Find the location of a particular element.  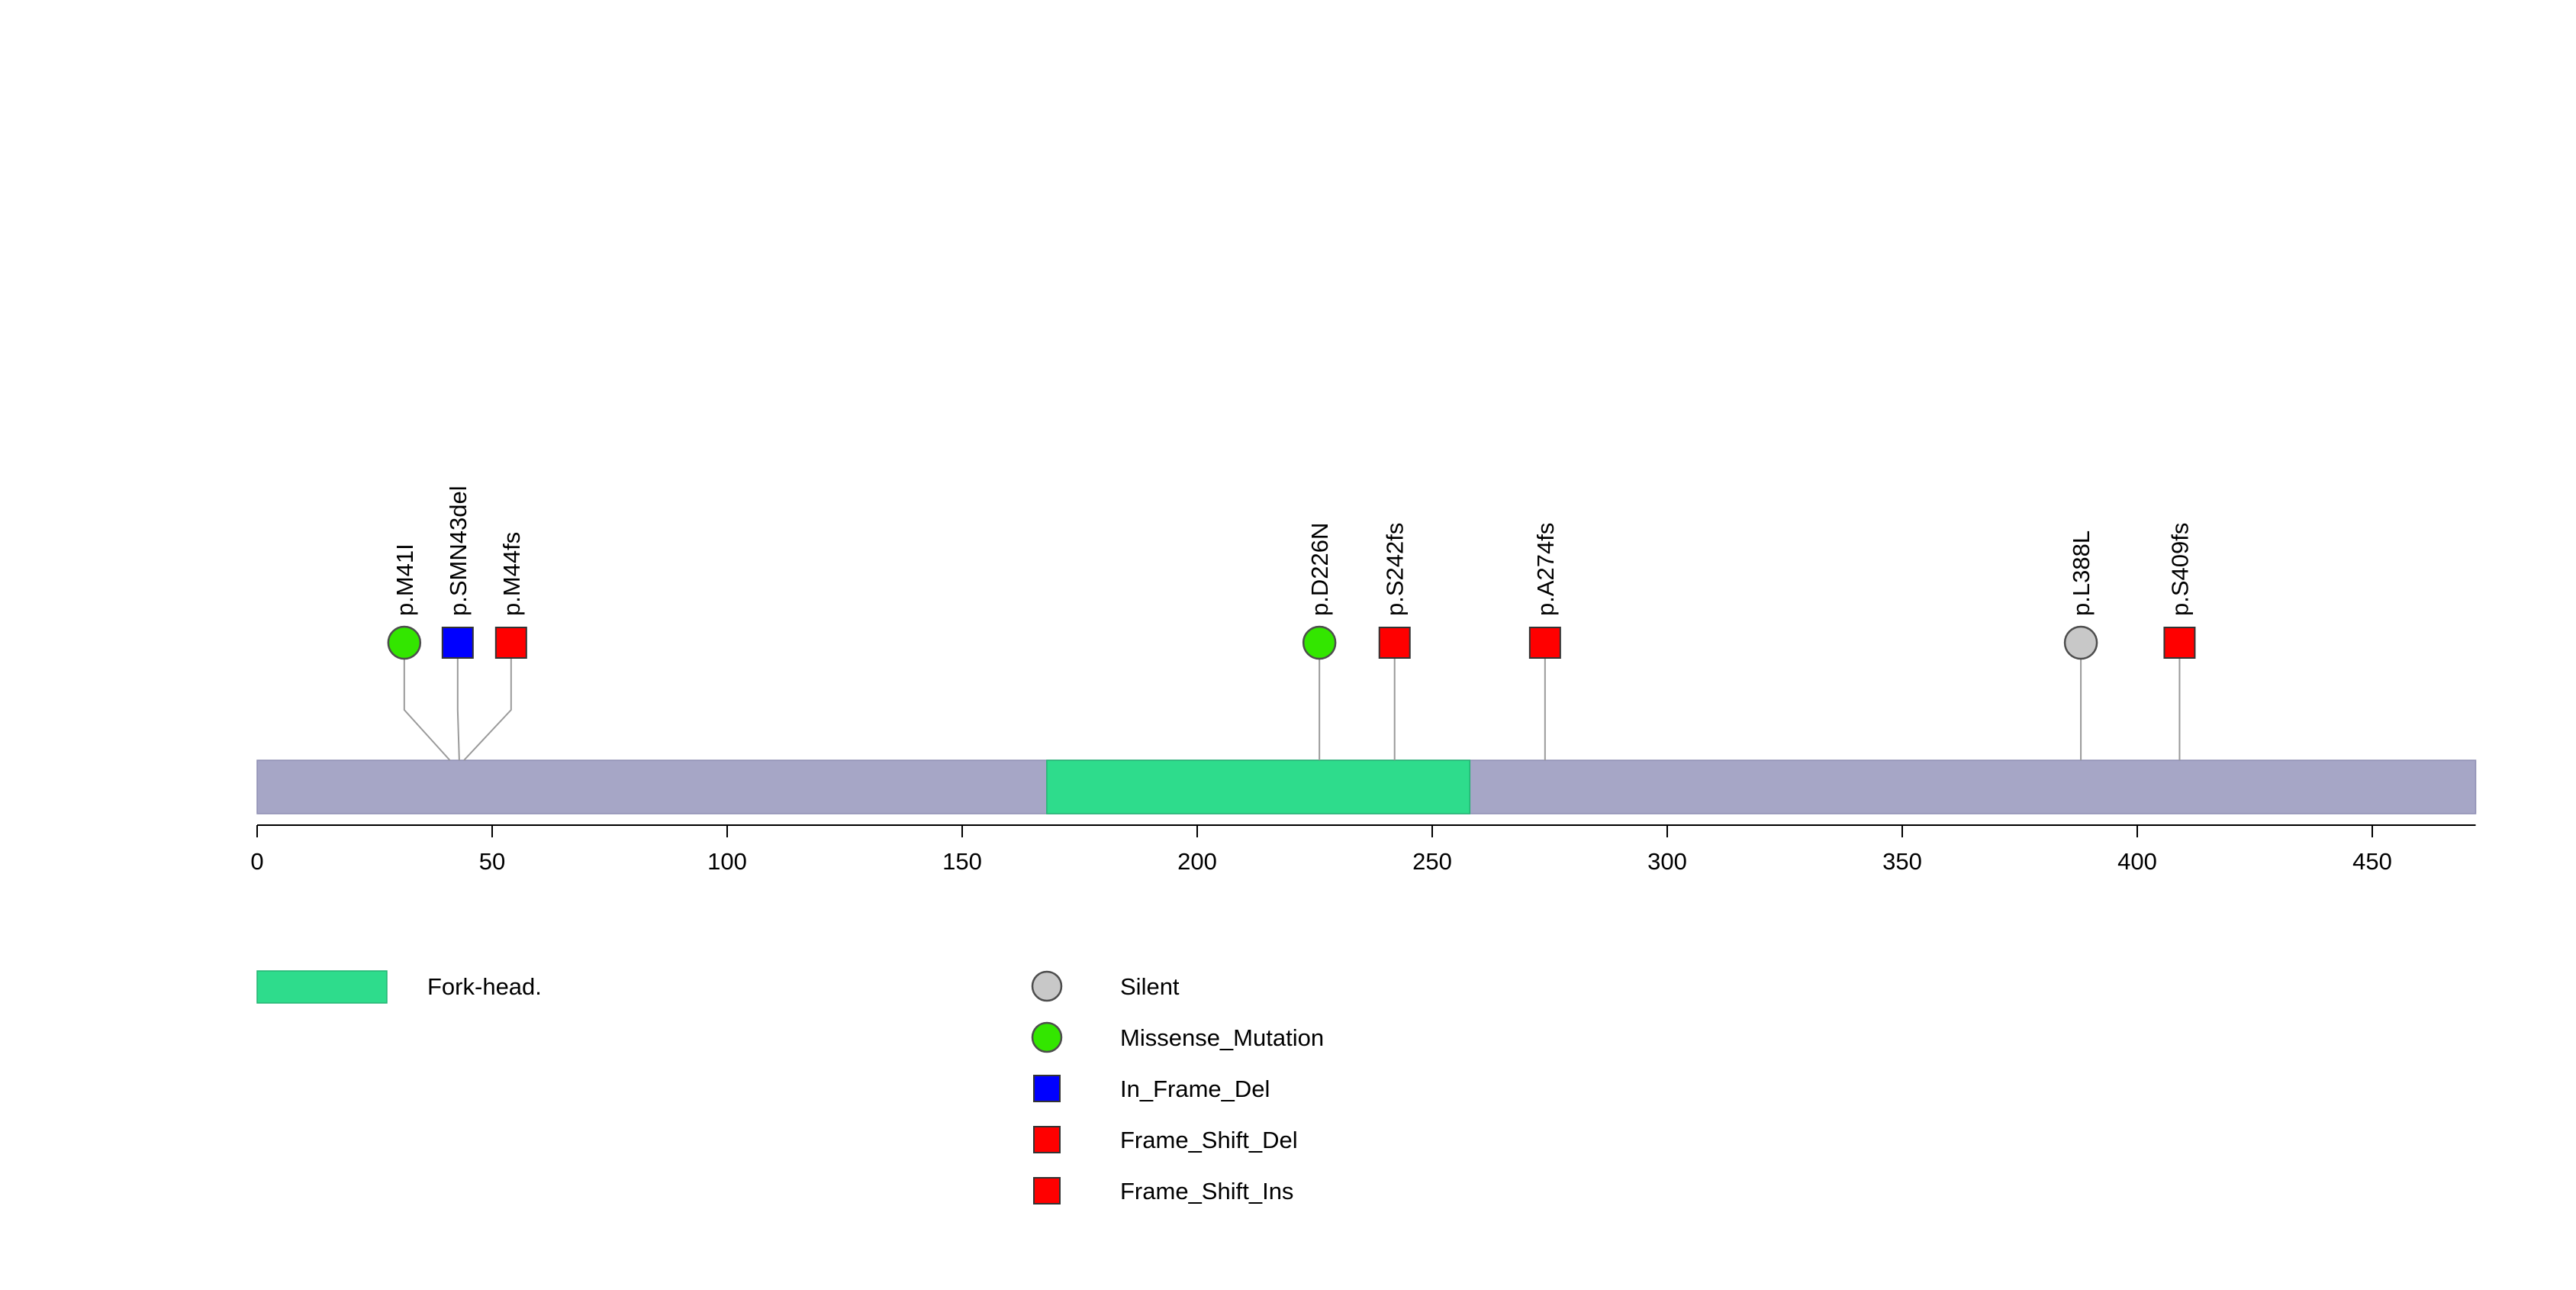

protein-domain is located at coordinates (1258, 786).